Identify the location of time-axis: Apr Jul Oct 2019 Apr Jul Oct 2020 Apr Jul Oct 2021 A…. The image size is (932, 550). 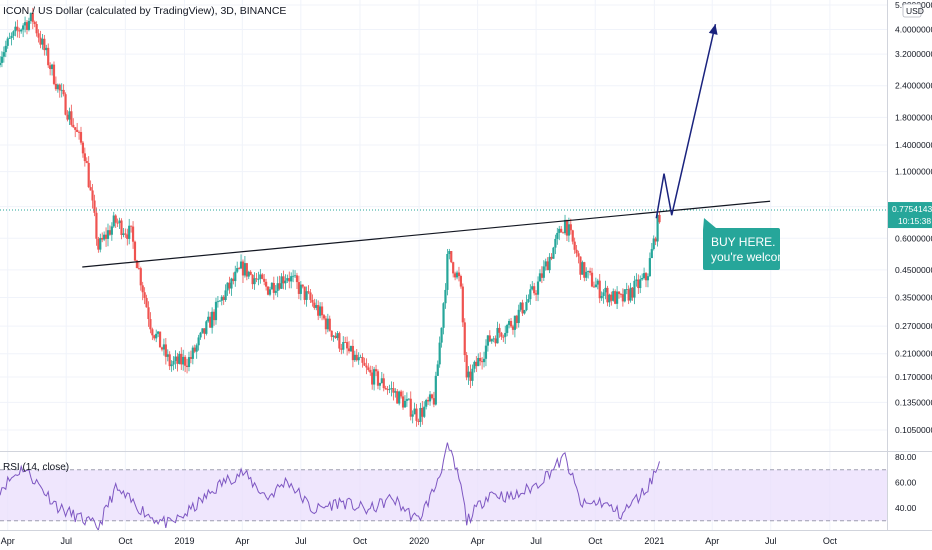
(466, 538).